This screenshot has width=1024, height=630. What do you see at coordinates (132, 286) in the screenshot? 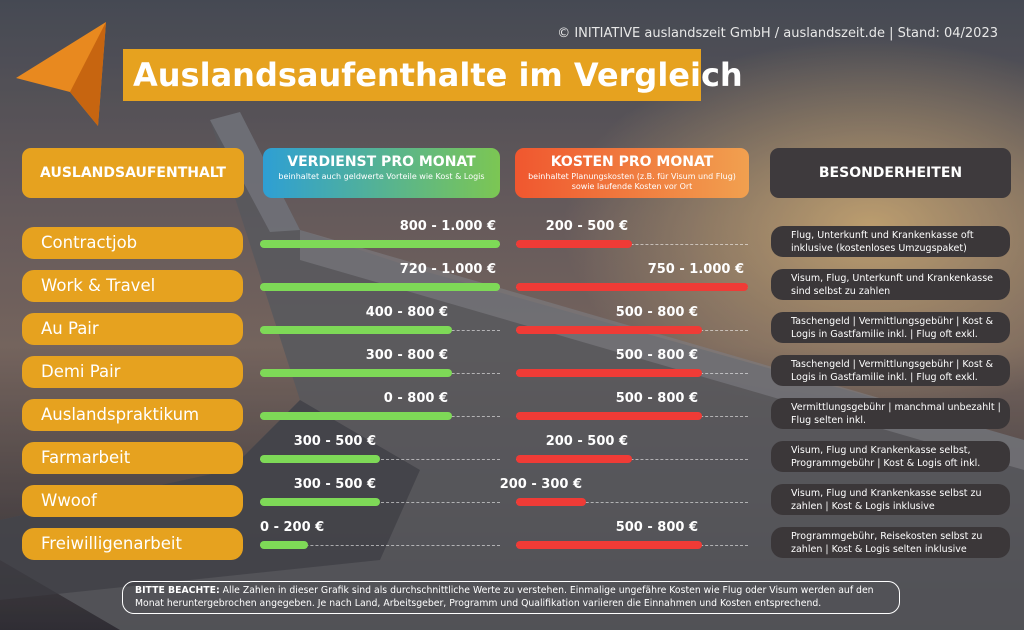
I see `row-label: Work & Travel` at bounding box center [132, 286].